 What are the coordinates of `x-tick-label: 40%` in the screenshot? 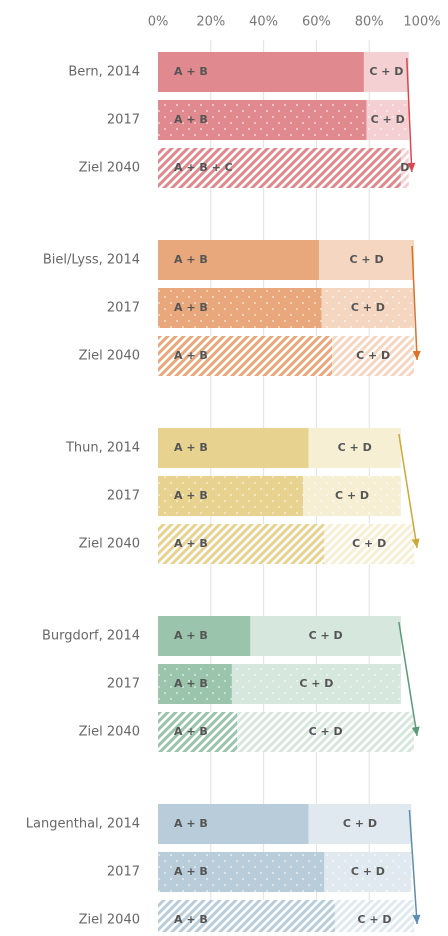 It's located at (263, 22).